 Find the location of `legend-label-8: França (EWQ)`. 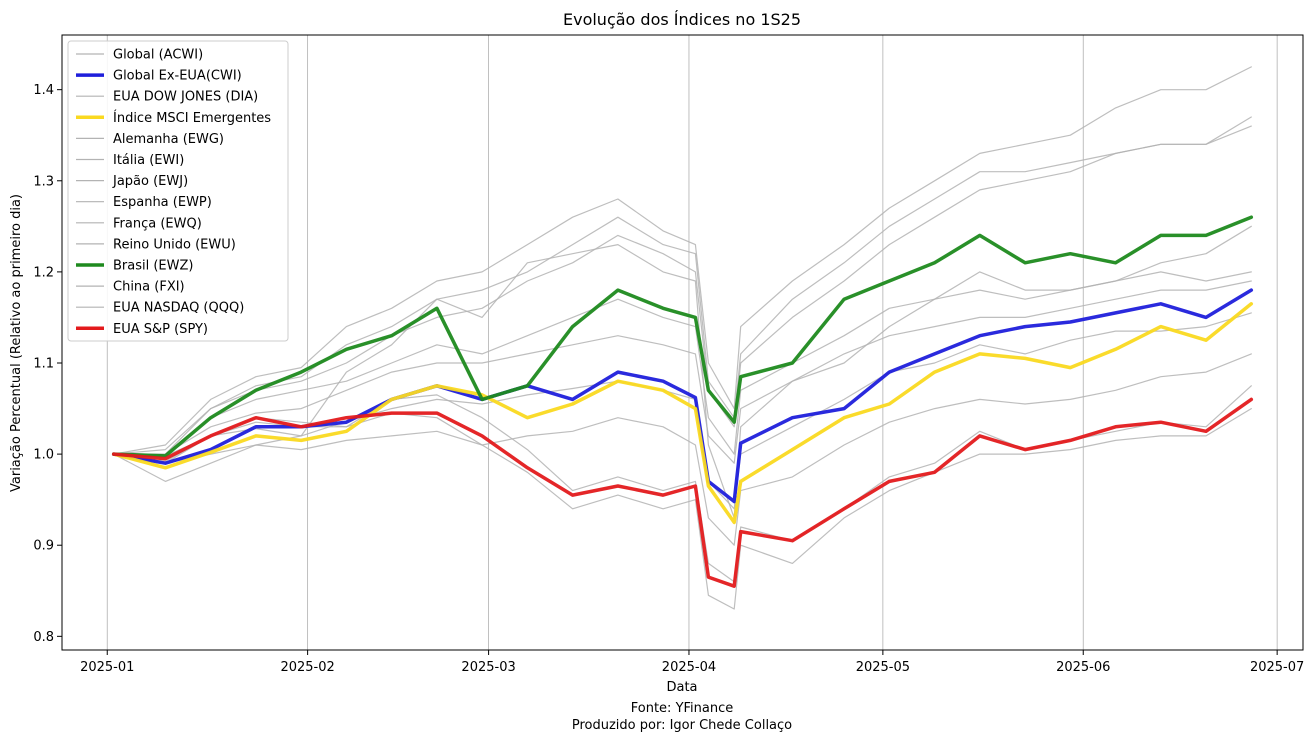

legend-label-8: França (EWQ) is located at coordinates (157, 223).